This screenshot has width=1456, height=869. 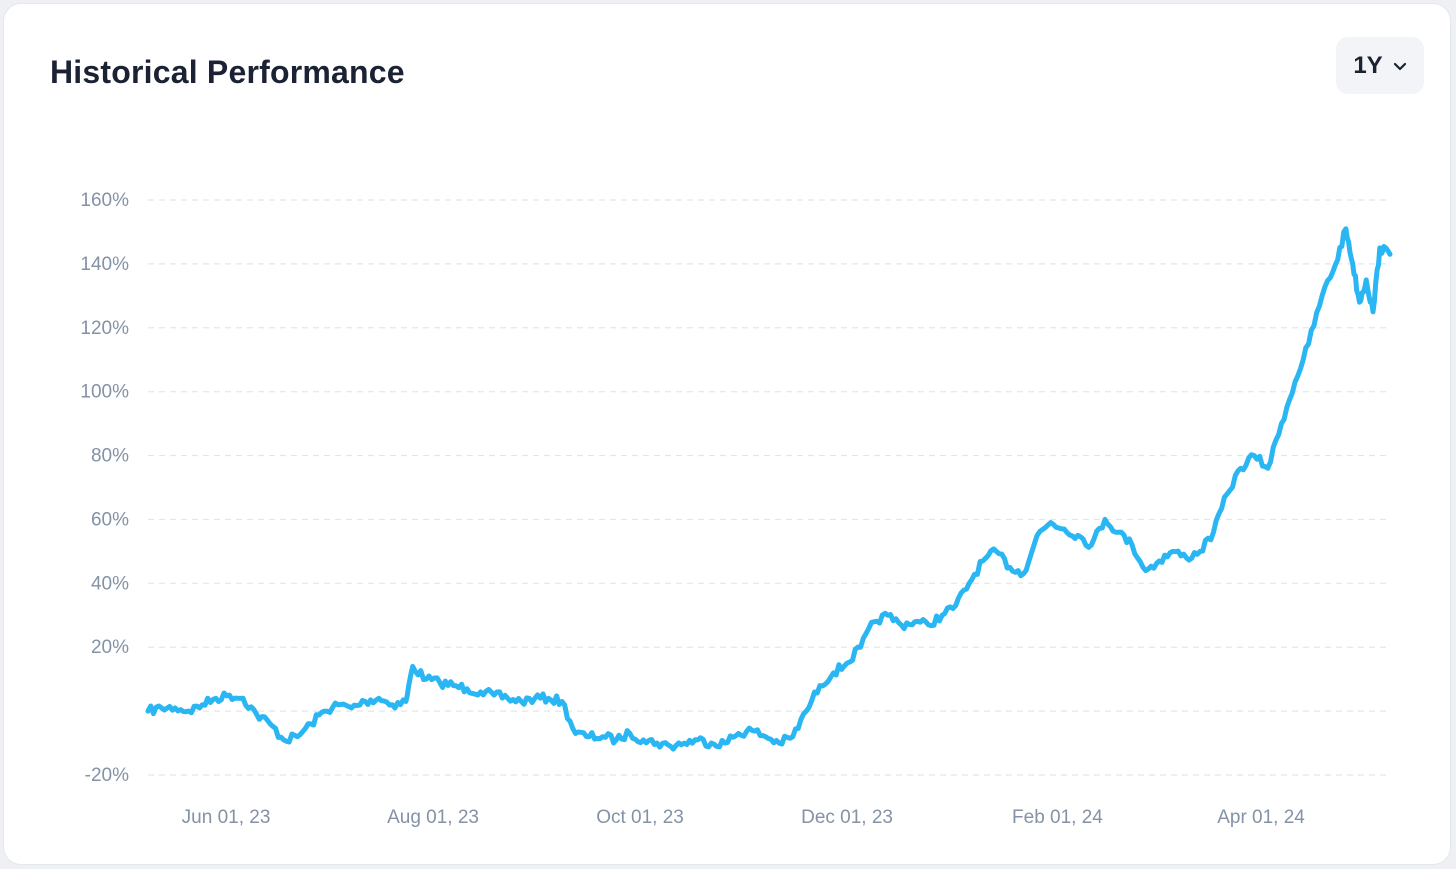 What do you see at coordinates (104, 200) in the screenshot?
I see `y-tick-label: 160%` at bounding box center [104, 200].